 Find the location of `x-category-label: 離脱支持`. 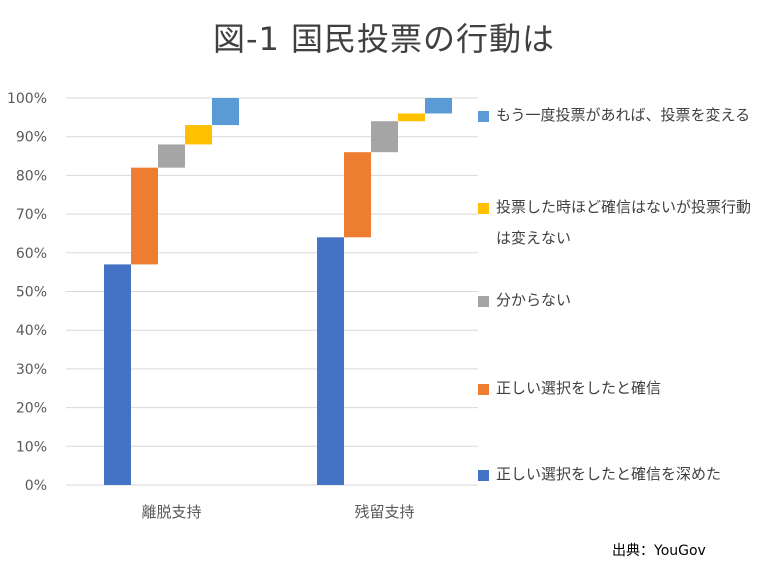

x-category-label: 離脱支持 is located at coordinates (171, 512).